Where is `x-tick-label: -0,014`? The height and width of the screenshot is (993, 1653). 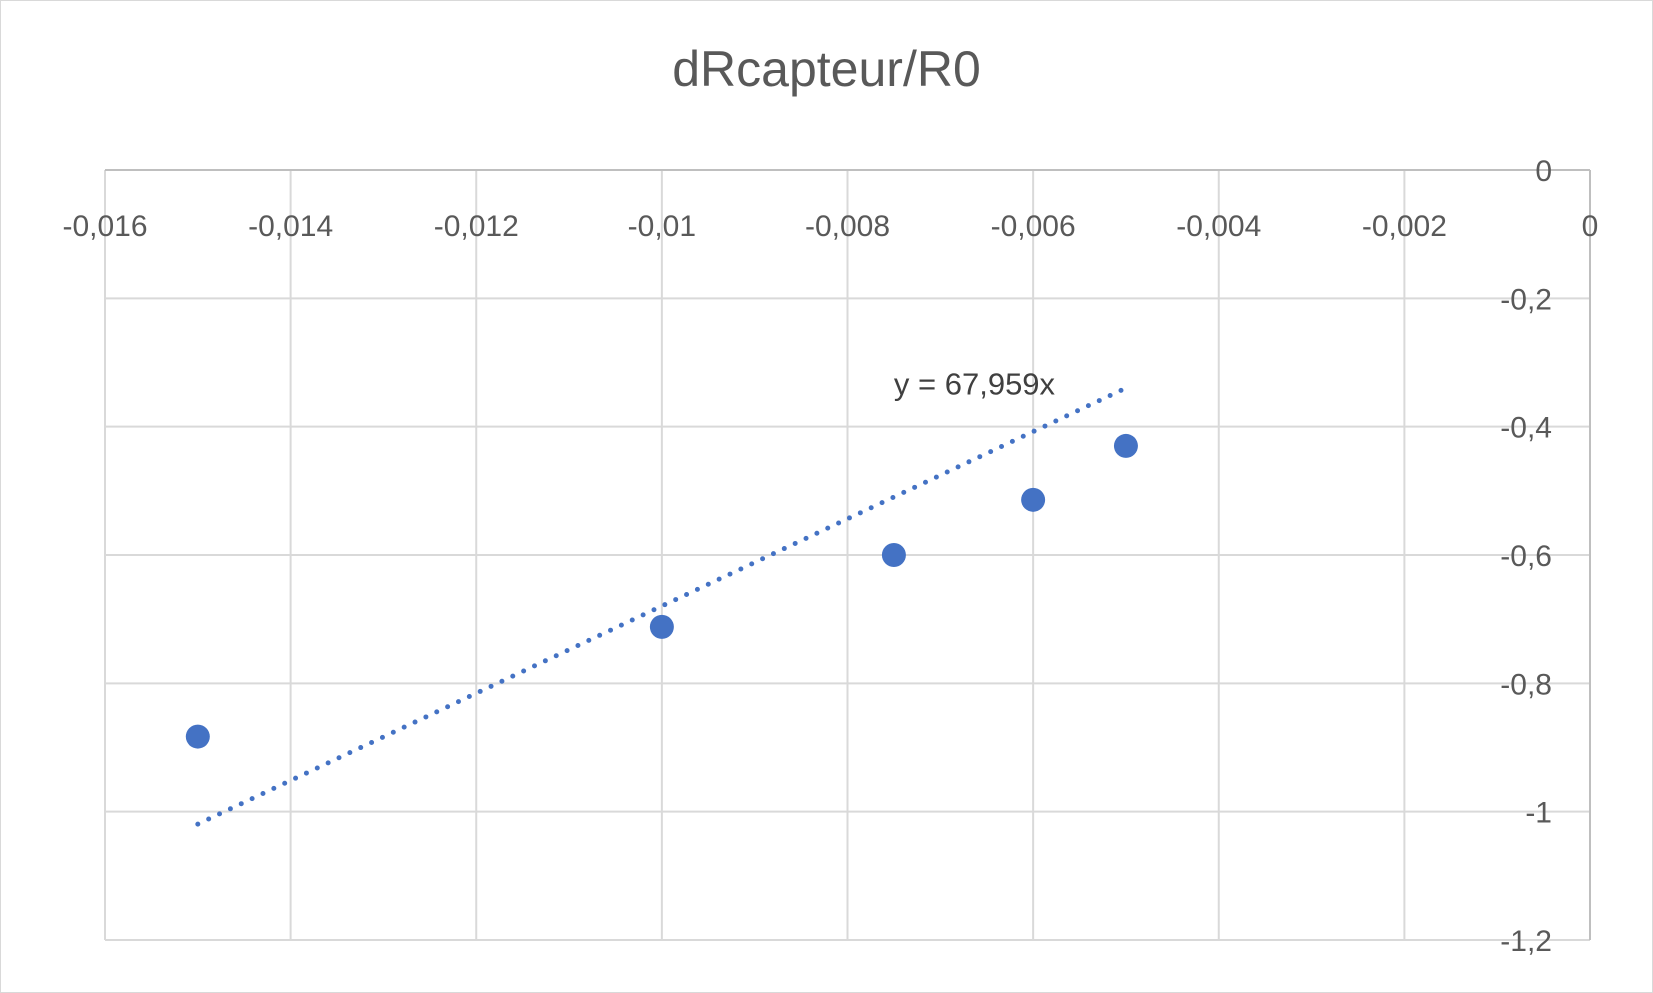
x-tick-label: -0,014 is located at coordinates (290, 226).